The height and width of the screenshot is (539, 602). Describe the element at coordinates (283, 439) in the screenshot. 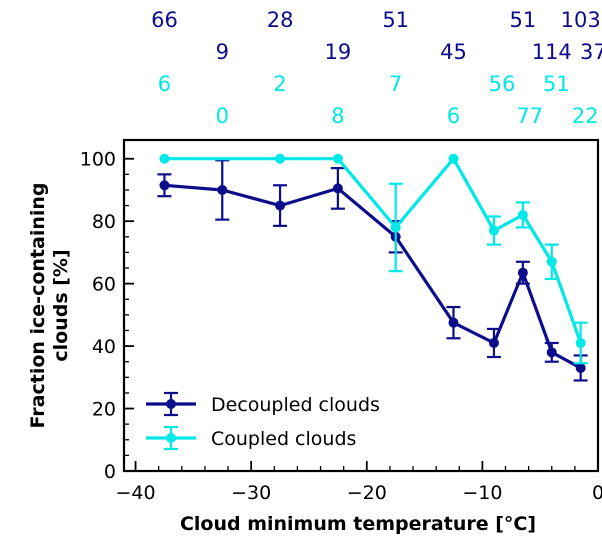

I see `legend-label: Coupled clouds` at that location.